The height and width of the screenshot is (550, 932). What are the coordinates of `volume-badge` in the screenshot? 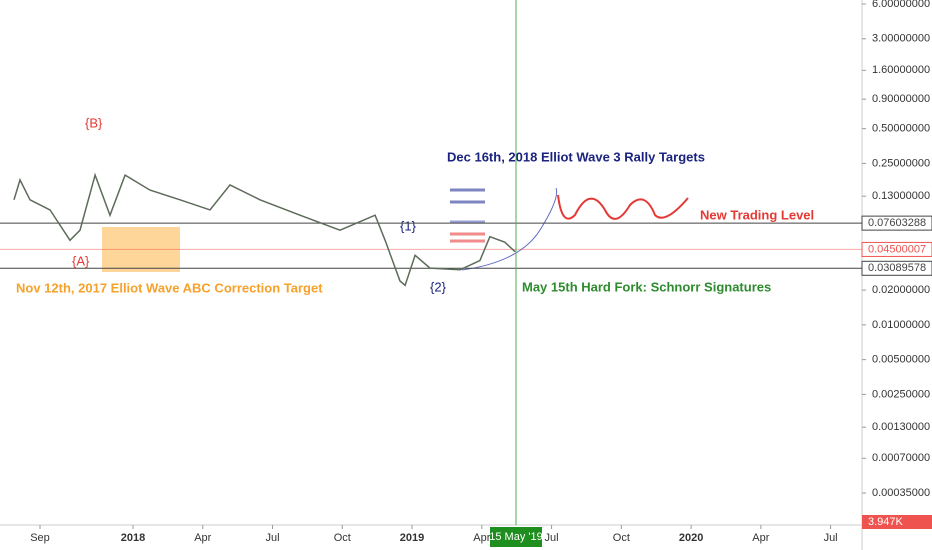 It's located at (897, 522).